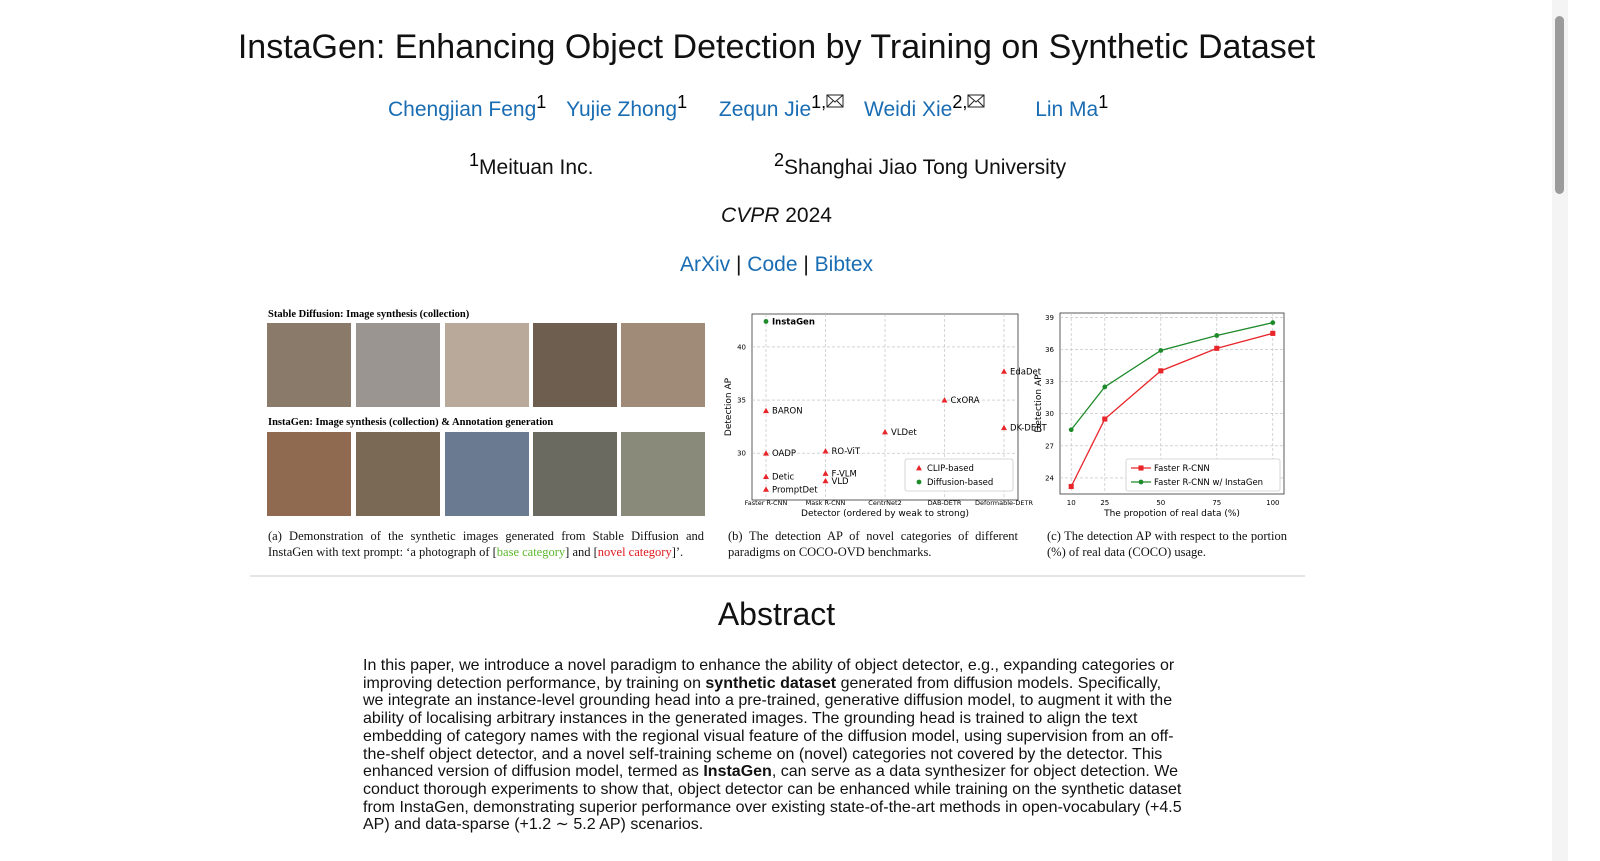  Describe the element at coordinates (765, 109) in the screenshot. I see `author-link: Zequn Jie` at that location.